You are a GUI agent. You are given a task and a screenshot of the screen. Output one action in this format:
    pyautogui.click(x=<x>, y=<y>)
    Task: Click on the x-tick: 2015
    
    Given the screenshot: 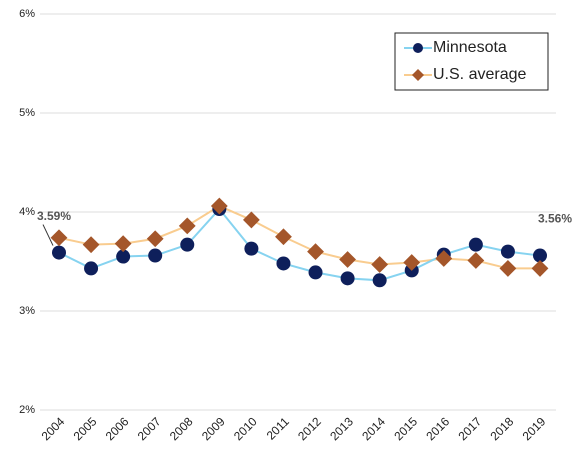 What is the action you would take?
    pyautogui.click(x=405, y=428)
    